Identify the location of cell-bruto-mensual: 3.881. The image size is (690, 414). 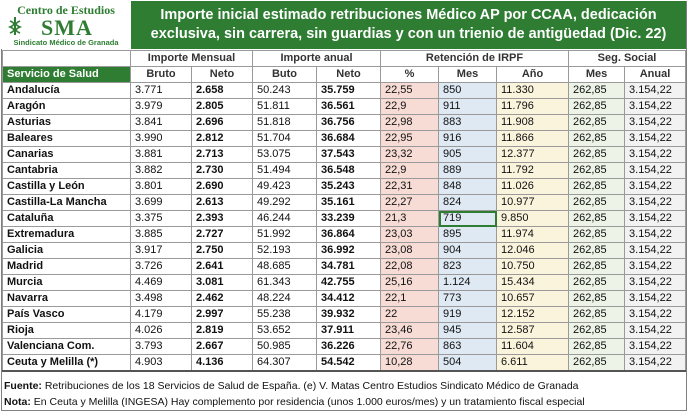
(161, 154).